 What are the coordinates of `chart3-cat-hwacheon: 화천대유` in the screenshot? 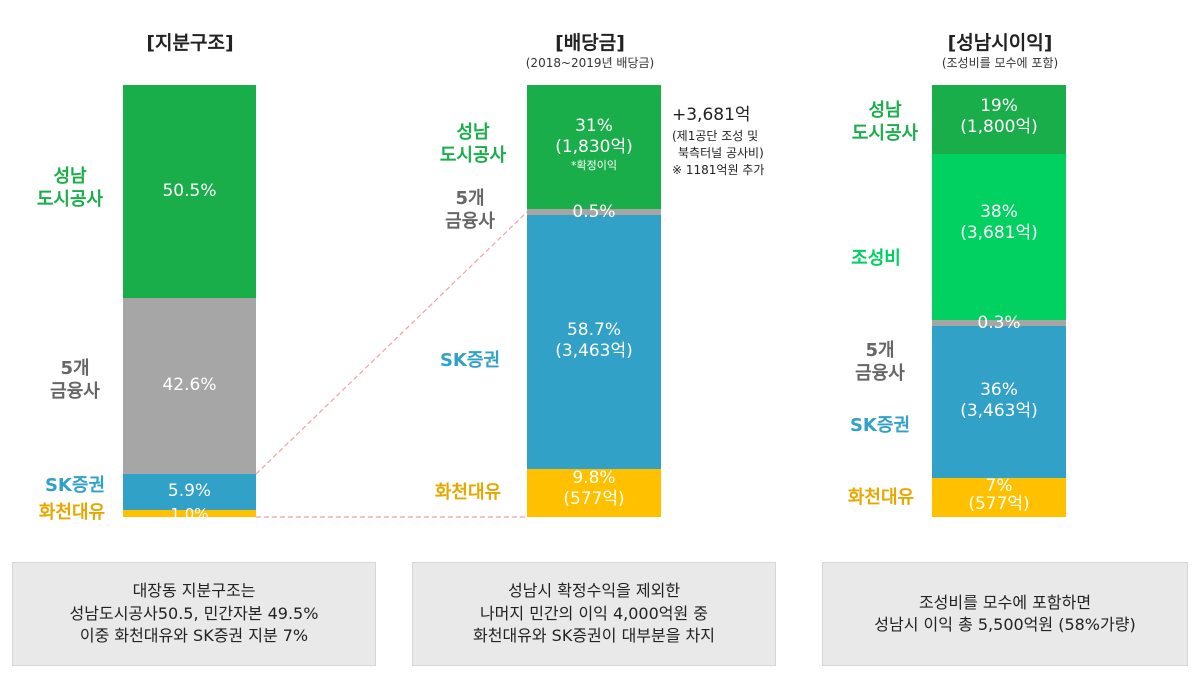 It's located at (881, 497).